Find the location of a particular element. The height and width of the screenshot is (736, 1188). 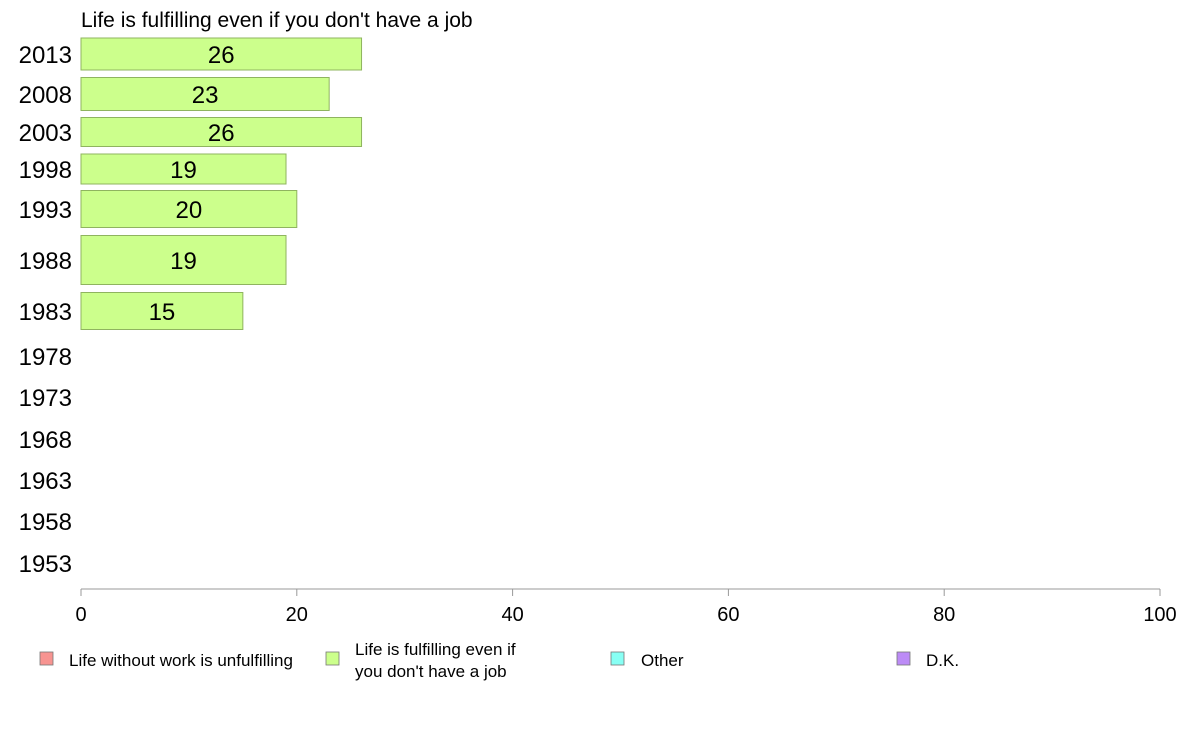

x-tick-label: 40 is located at coordinates (512, 615).